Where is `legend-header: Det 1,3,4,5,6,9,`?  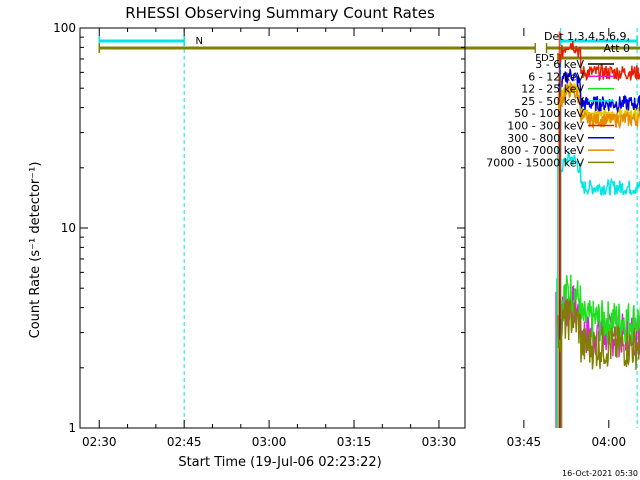 legend-header: Det 1,3,4,5,6,9, is located at coordinates (587, 36).